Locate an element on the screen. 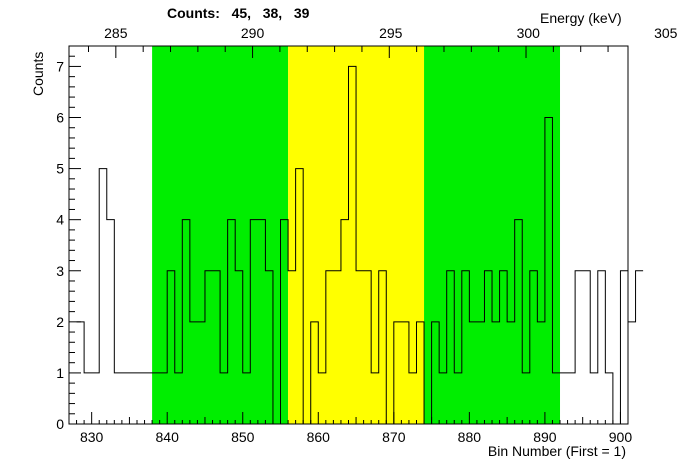 The image size is (696, 472). y-tick-label: 7 is located at coordinates (60, 66).